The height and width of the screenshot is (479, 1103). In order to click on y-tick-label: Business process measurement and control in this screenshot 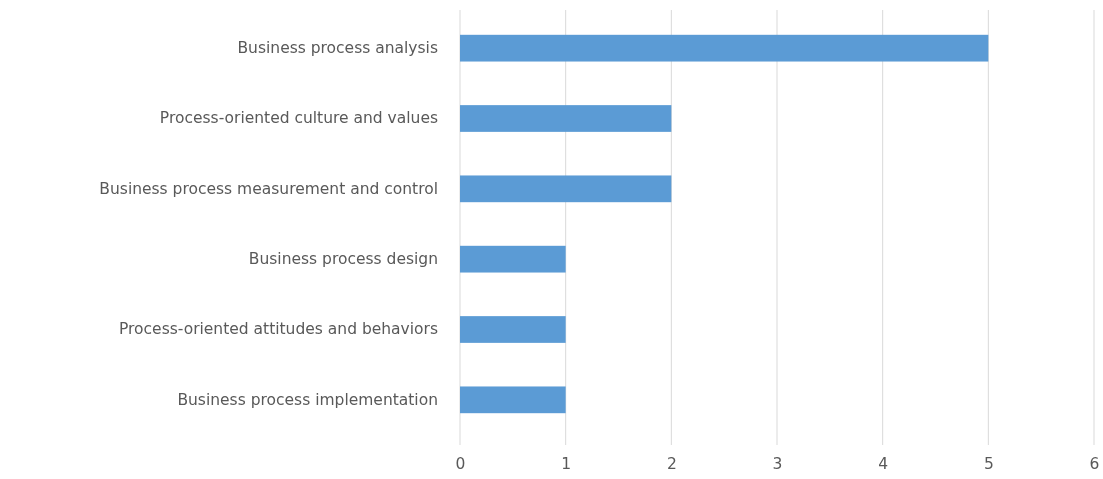, I will do `click(268, 188)`.